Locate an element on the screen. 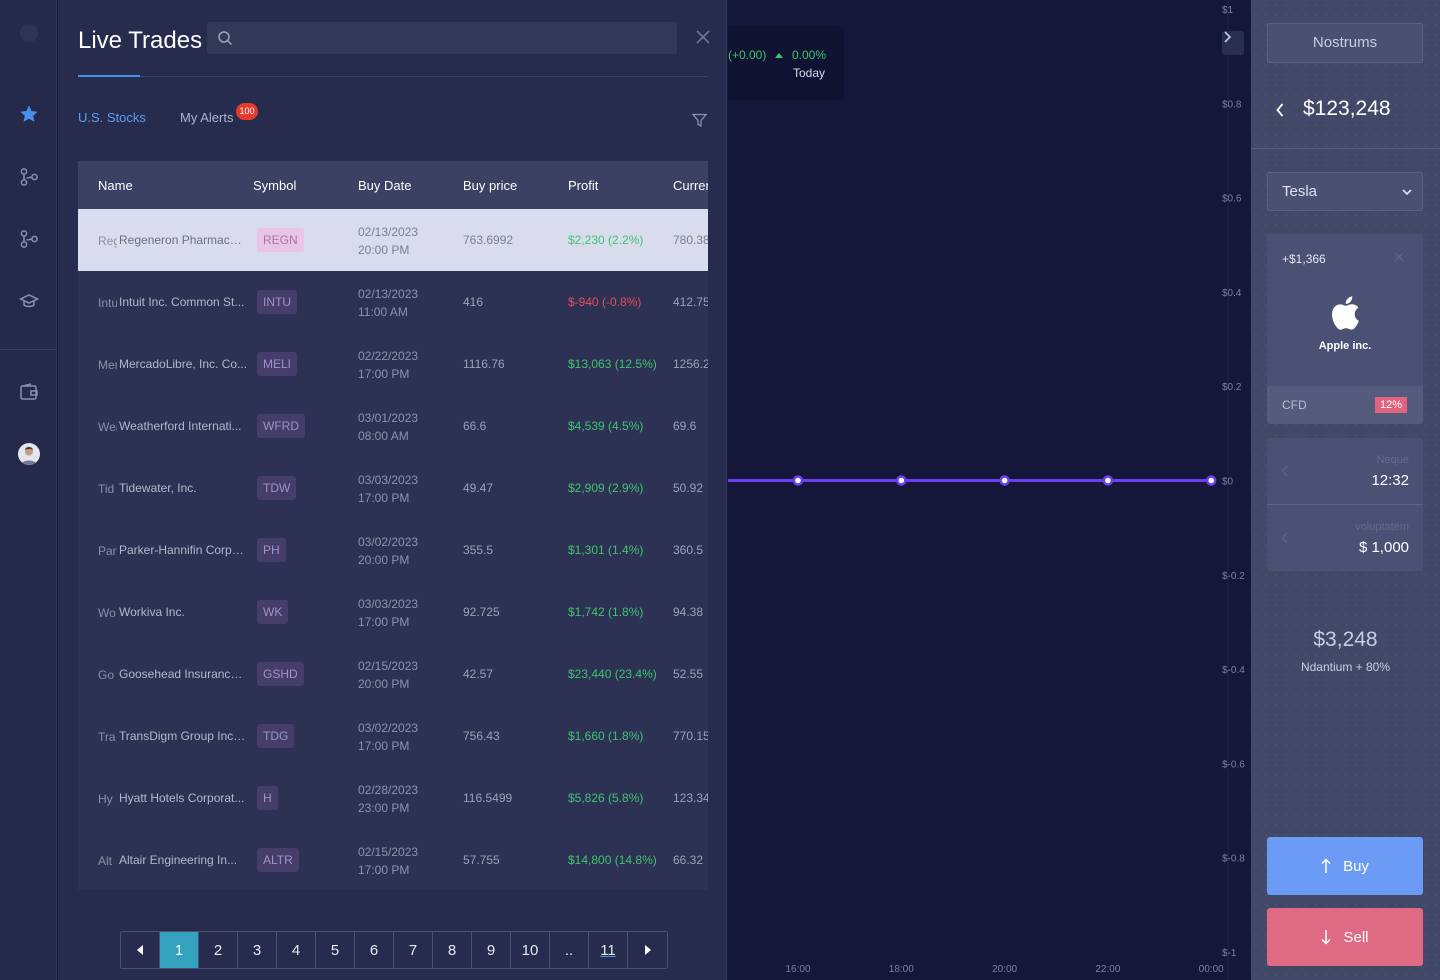 Image resolution: width=1440 pixels, height=980 pixels. symbol-badge: WK is located at coordinates (273, 612).